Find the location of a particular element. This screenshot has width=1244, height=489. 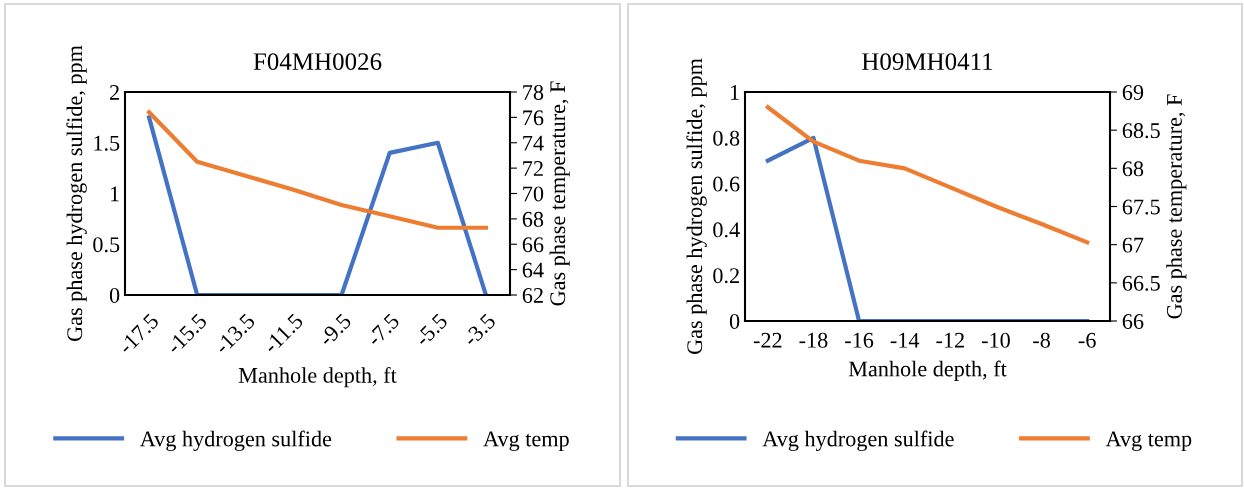

x-tick-label: -12 is located at coordinates (950, 340).